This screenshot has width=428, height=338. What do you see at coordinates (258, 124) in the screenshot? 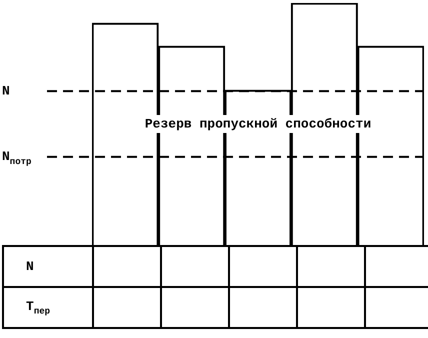
I see `annotation: Резерв пропускной способности` at bounding box center [258, 124].